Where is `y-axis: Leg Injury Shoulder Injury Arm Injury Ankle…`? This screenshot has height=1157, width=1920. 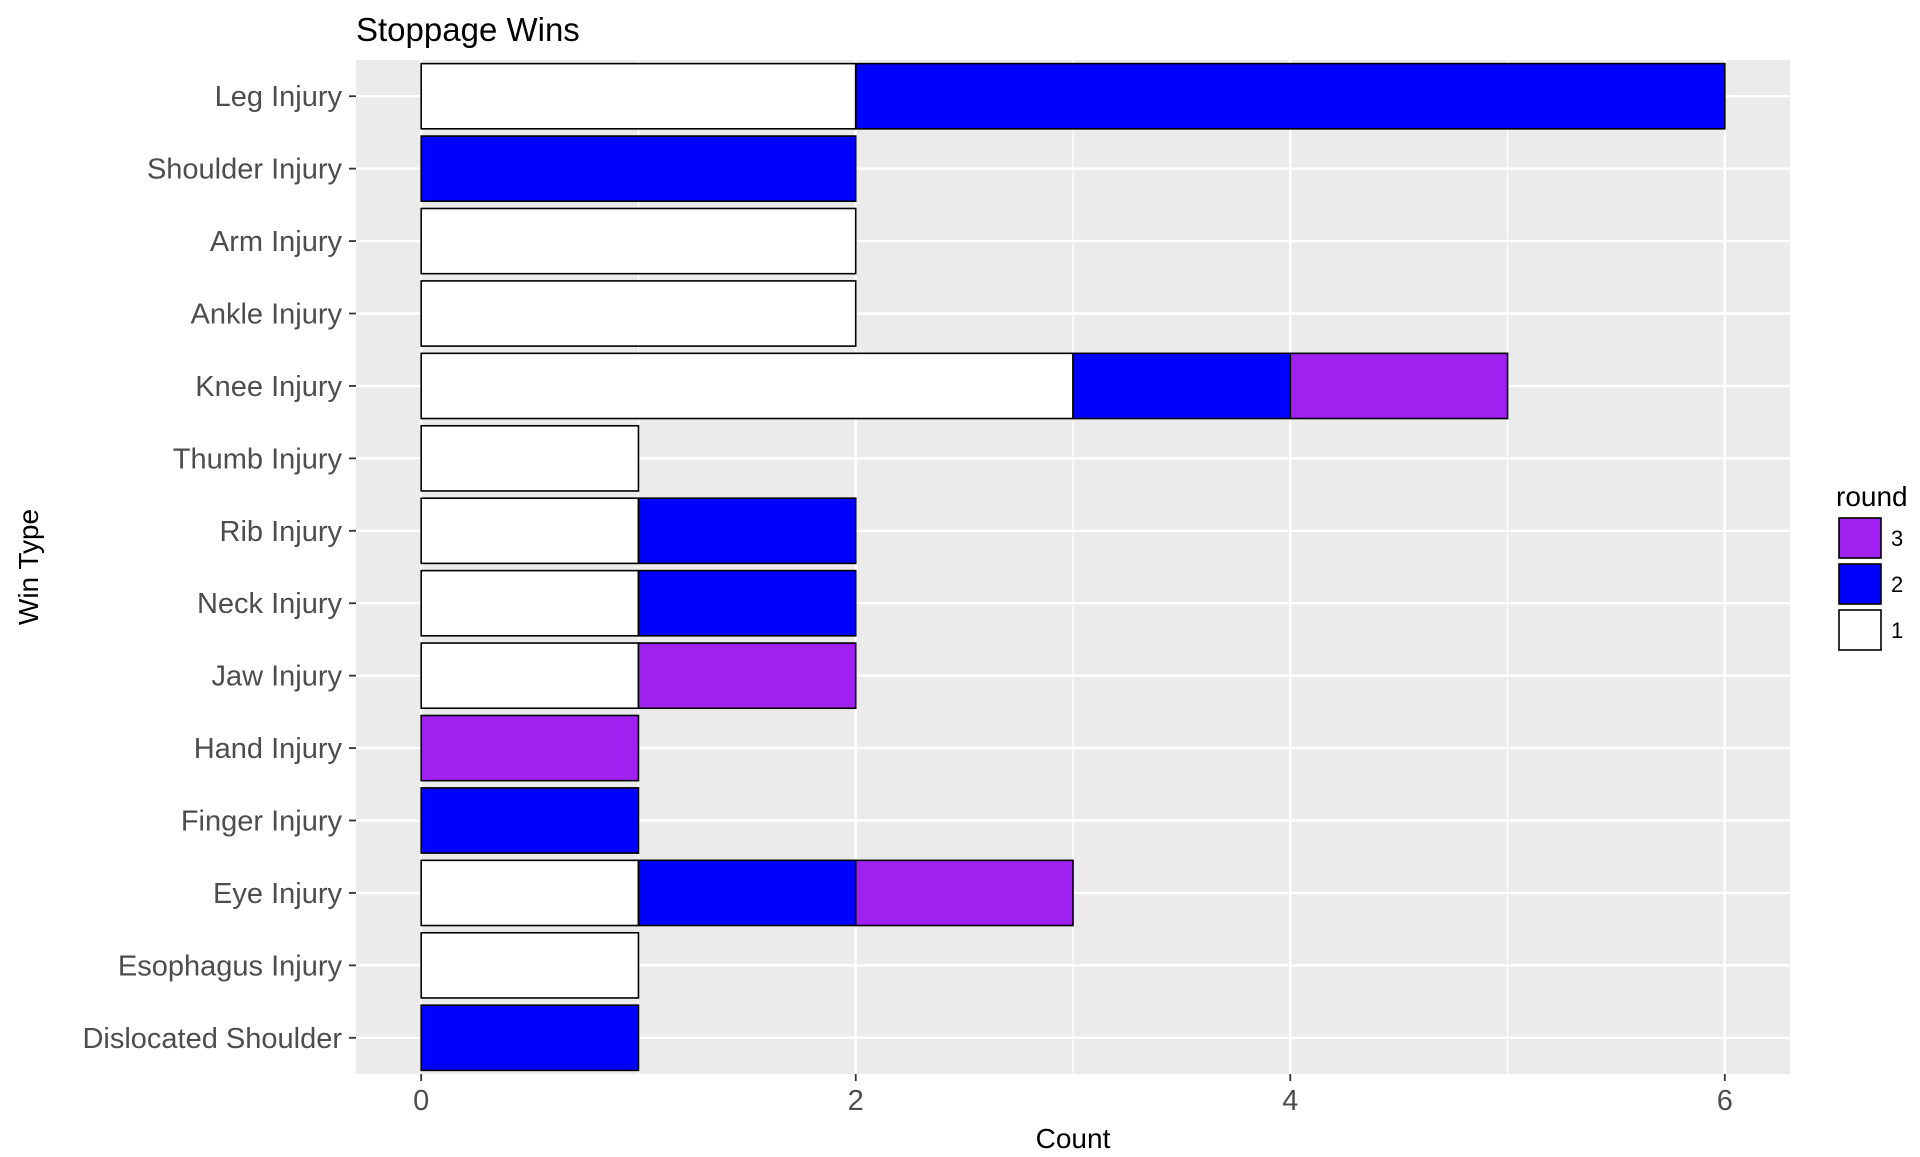
y-axis: Leg Injury Shoulder Injury Arm Injury Ankle… is located at coordinates (219, 568).